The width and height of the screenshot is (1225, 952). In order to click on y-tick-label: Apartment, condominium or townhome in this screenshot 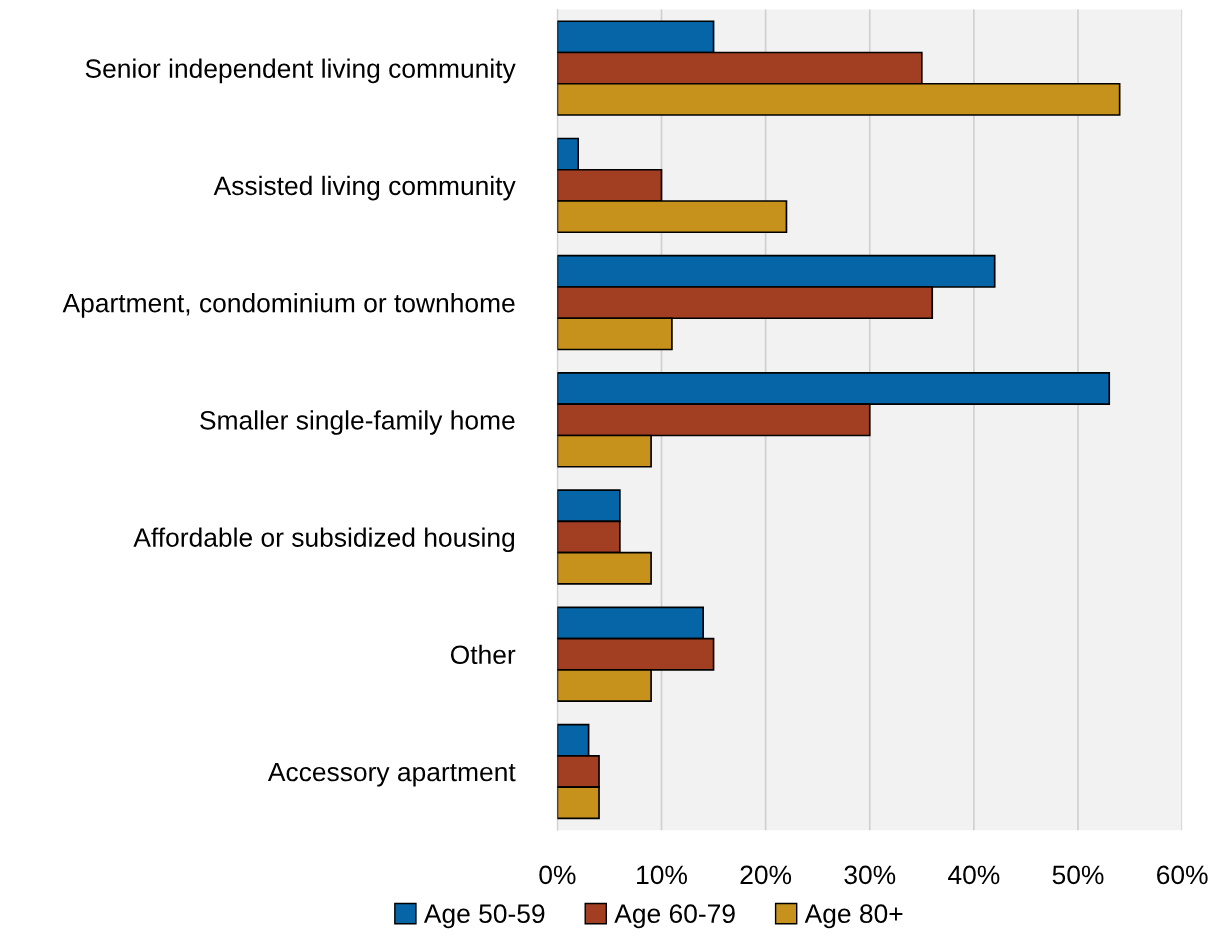, I will do `click(288, 305)`.